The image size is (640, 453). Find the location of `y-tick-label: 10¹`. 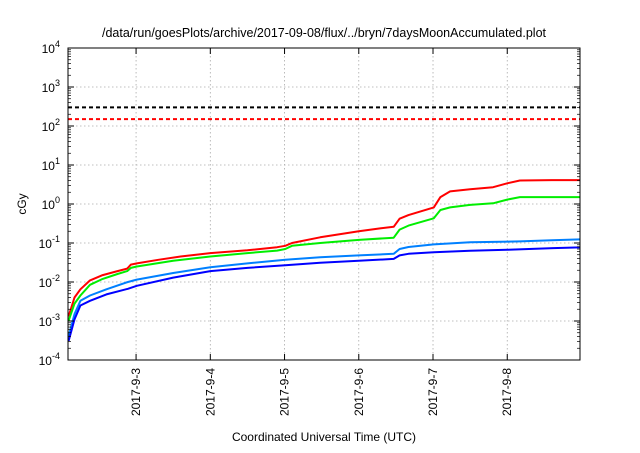

y-tick-label: 10¹ is located at coordinates (51, 164).